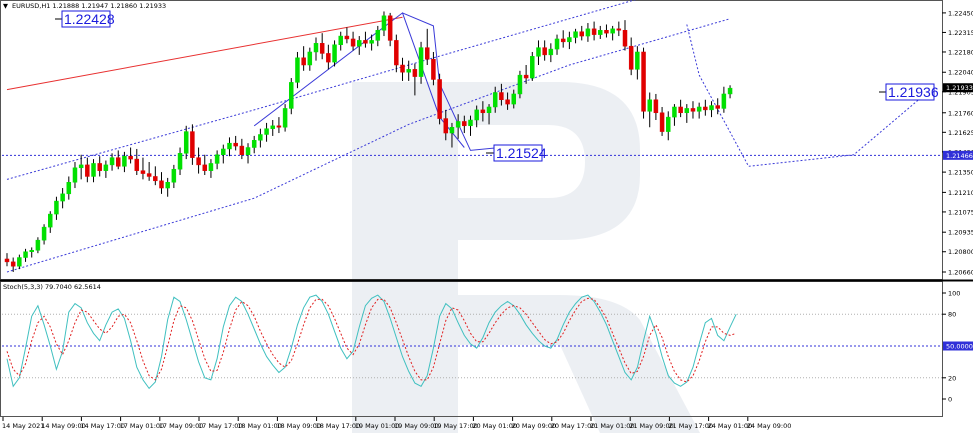  I want to click on time-tick-label: 20 May 09:00, so click(534, 426).